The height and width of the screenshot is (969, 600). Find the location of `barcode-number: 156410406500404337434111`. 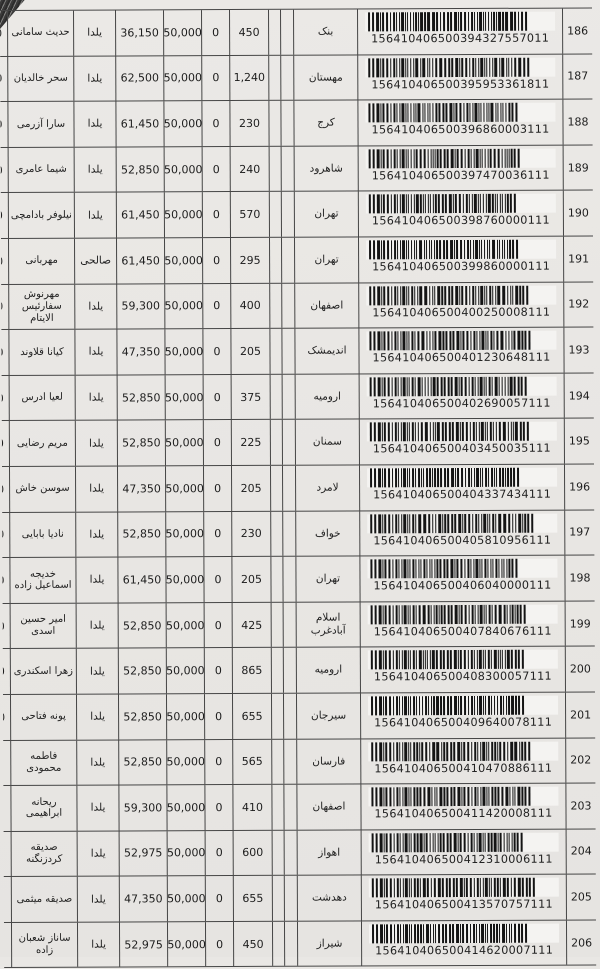

barcode-number: 156410406500404337434111 is located at coordinates (462, 494).